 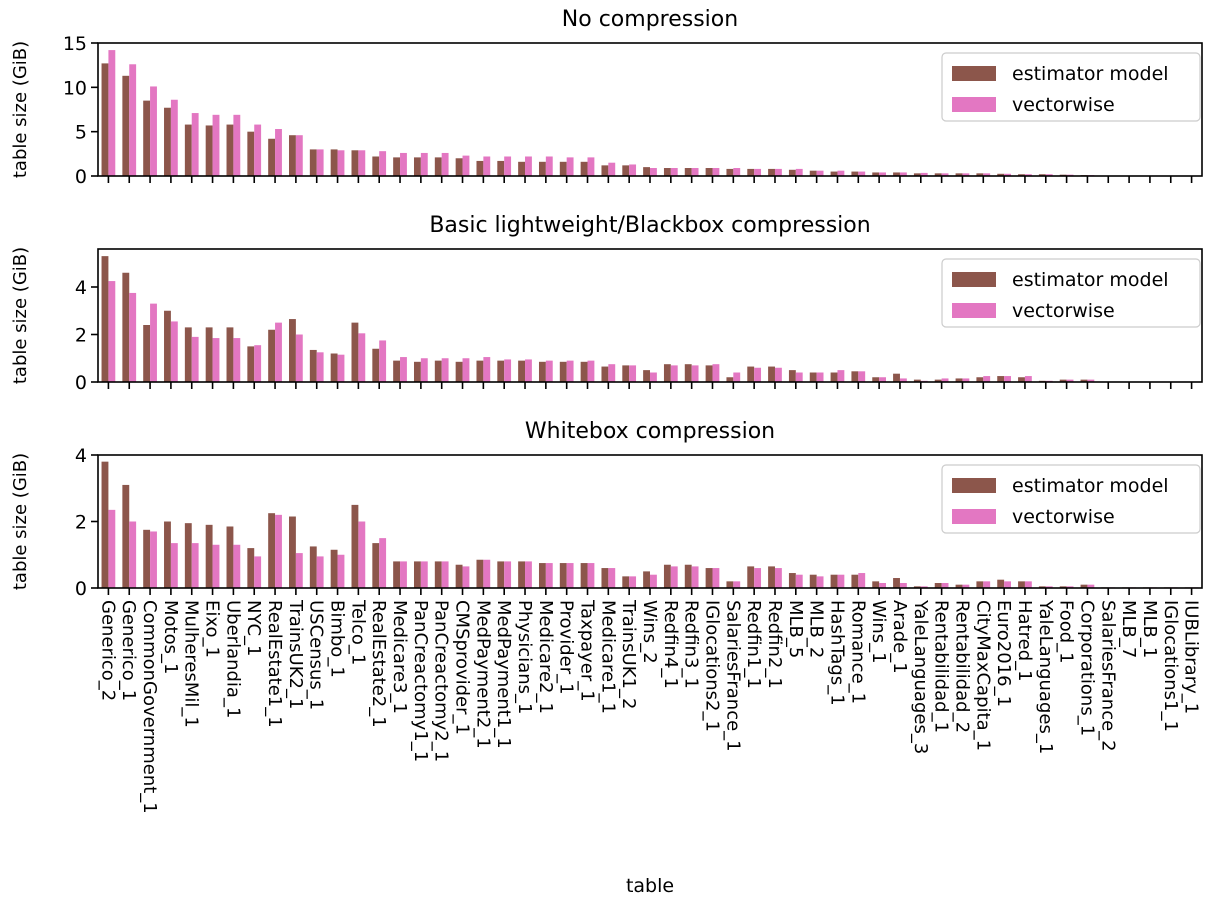 What do you see at coordinates (650, 886) in the screenshot?
I see `x-axis-label: table` at bounding box center [650, 886].